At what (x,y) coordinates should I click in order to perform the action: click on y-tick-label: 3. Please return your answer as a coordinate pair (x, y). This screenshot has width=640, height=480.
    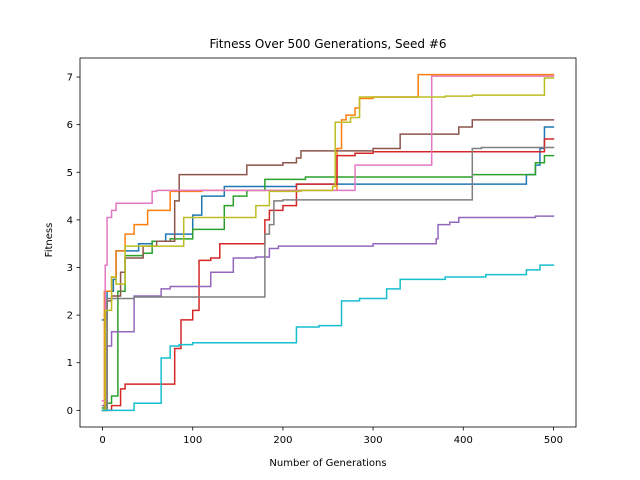
    Looking at the image, I should click on (70, 268).